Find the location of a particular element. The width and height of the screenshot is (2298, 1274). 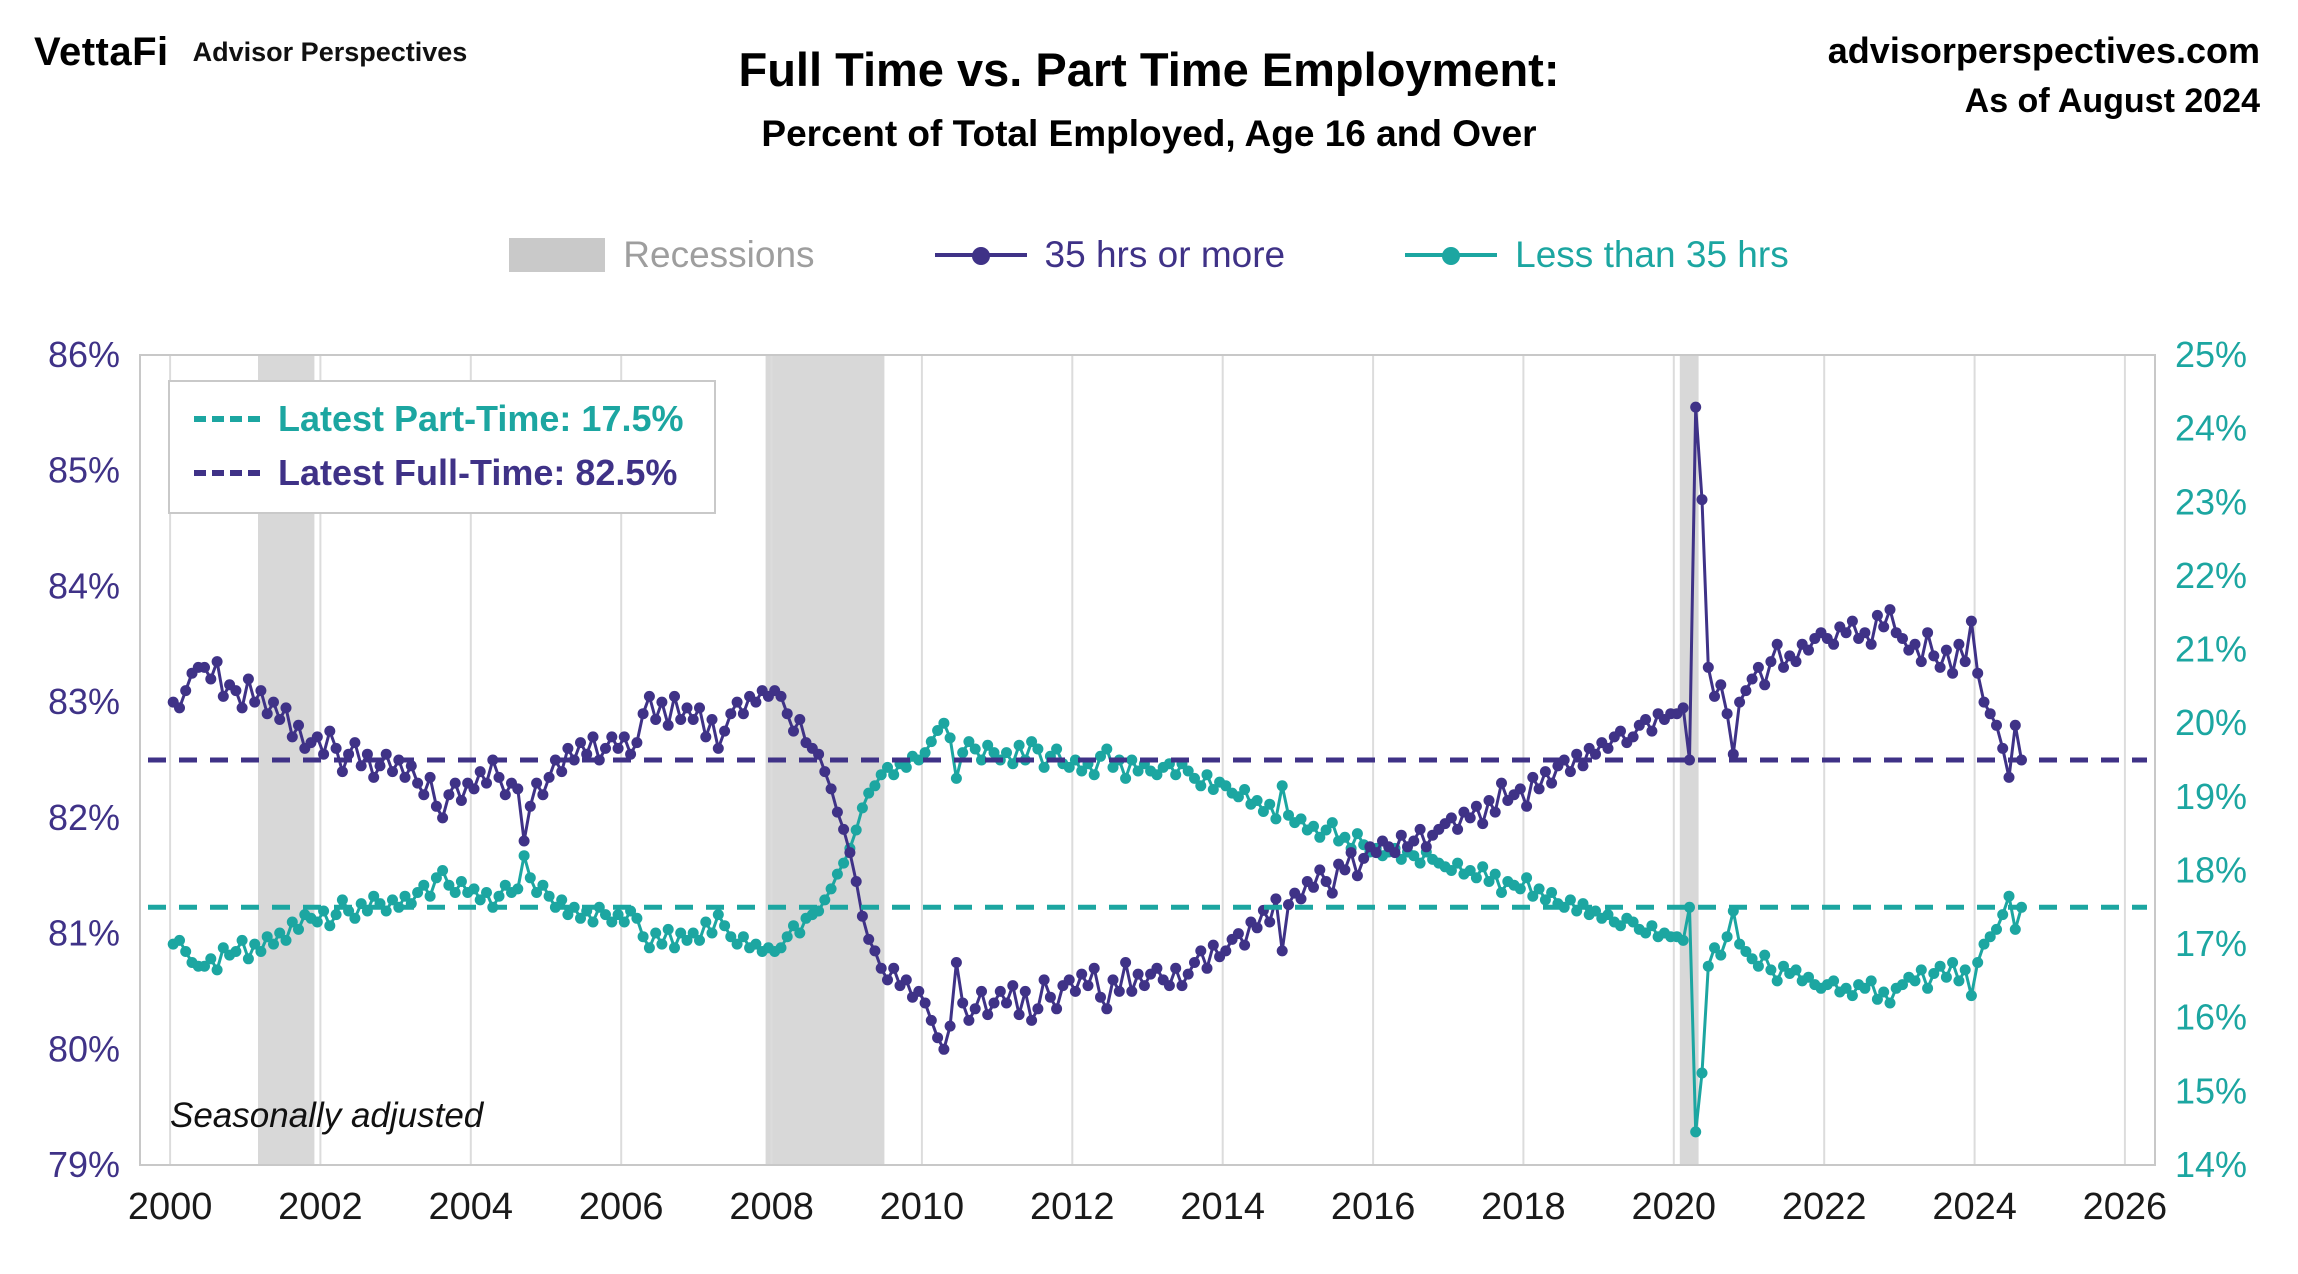

svg-text: 21% is located at coordinates (2211, 649).